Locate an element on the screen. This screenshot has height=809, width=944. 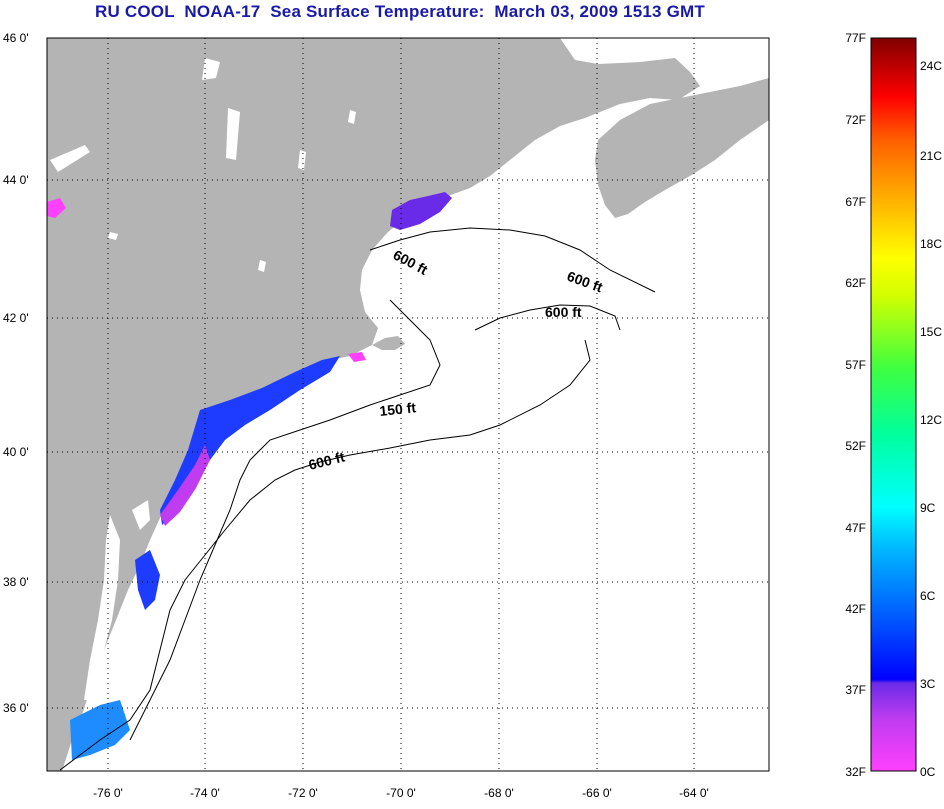
cb-f-label: 72F is located at coordinates (855, 120).